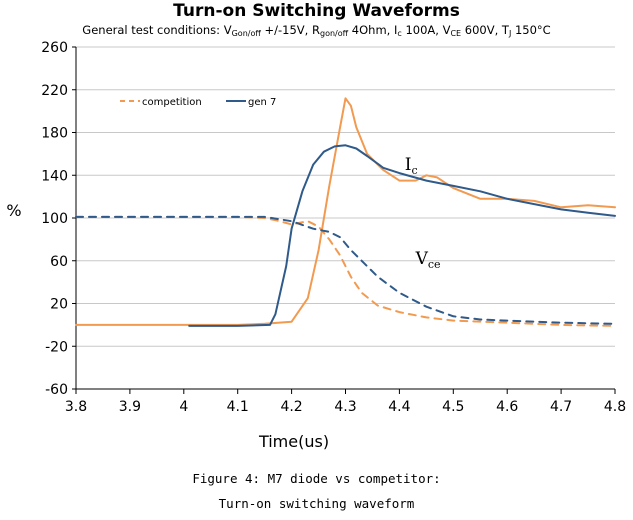  I want to click on y-tick-label: 100, so click(54, 219).